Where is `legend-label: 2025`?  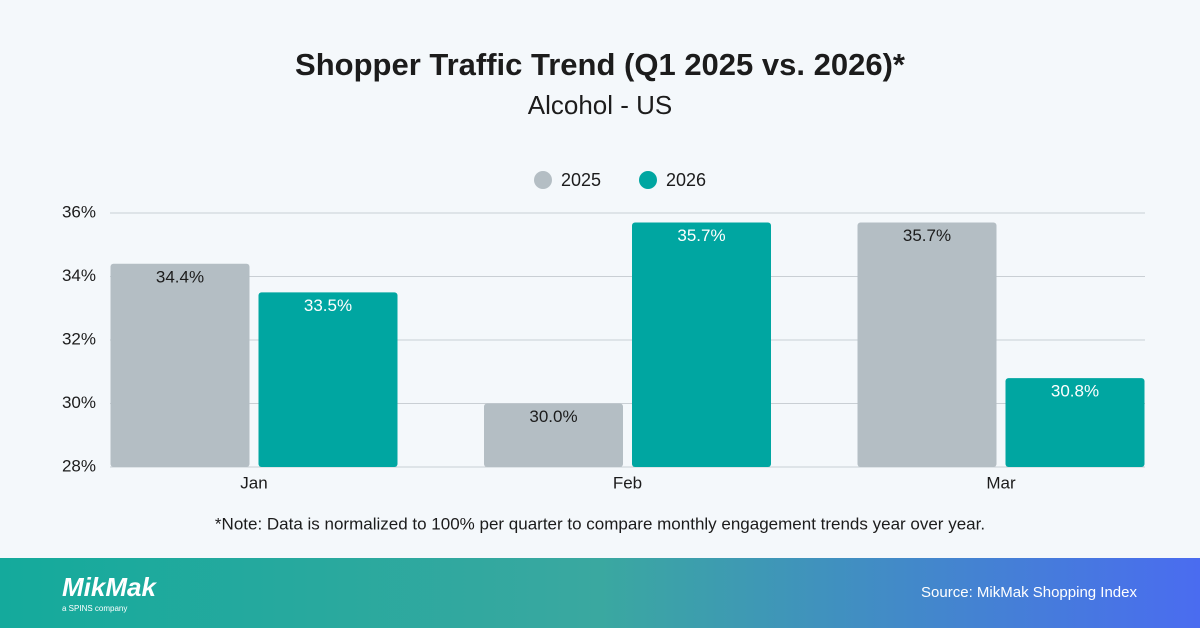 legend-label: 2025 is located at coordinates (581, 180).